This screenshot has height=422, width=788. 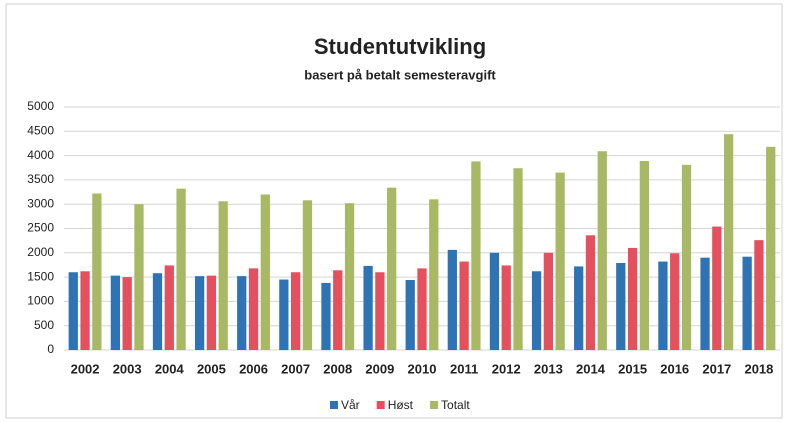 I want to click on chart-title: Studentutvikling, so click(x=400, y=46).